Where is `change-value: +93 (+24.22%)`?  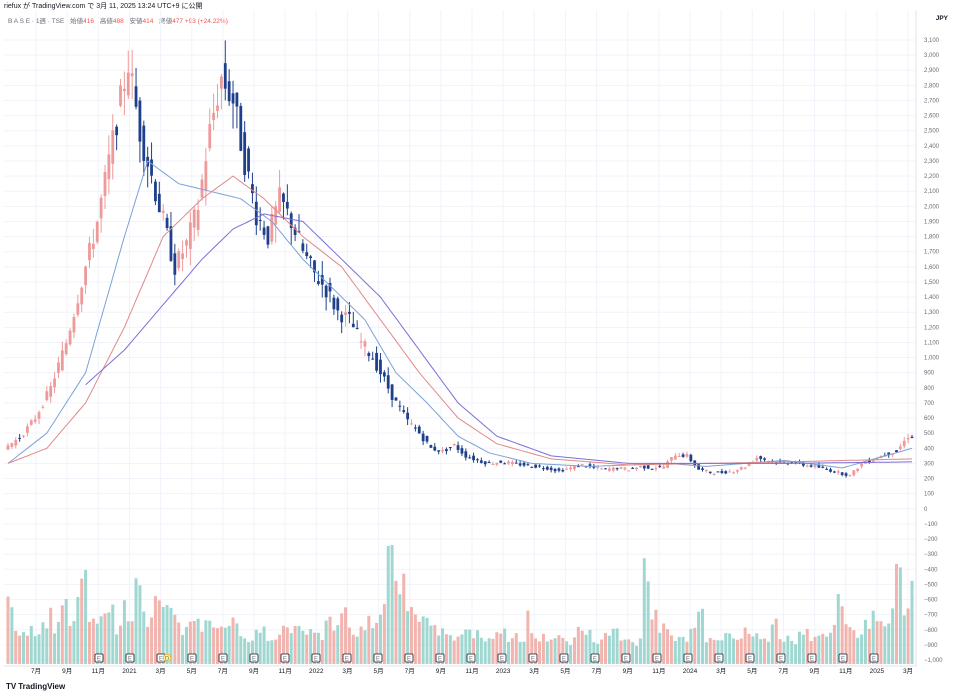 change-value: +93 (+24.22%) is located at coordinates (206, 21).